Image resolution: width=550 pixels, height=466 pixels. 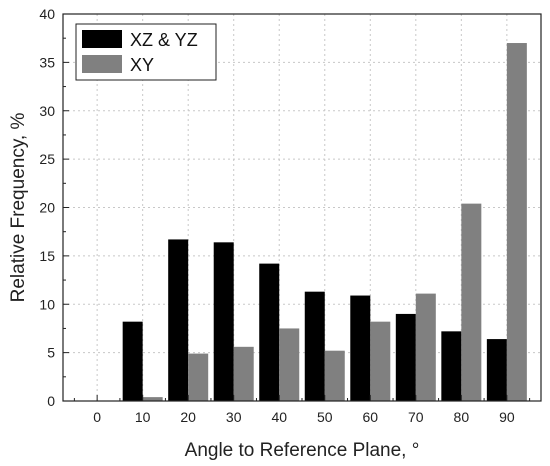 What do you see at coordinates (302, 450) in the screenshot?
I see `x-axis-title: Angle to Reference Plane, °` at bounding box center [302, 450].